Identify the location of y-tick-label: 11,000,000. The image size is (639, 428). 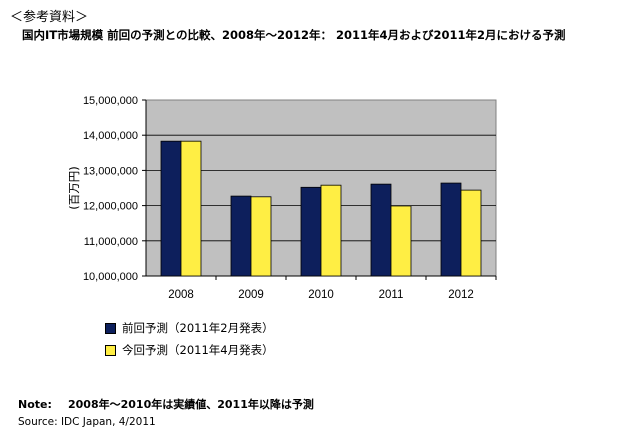
(111, 242).